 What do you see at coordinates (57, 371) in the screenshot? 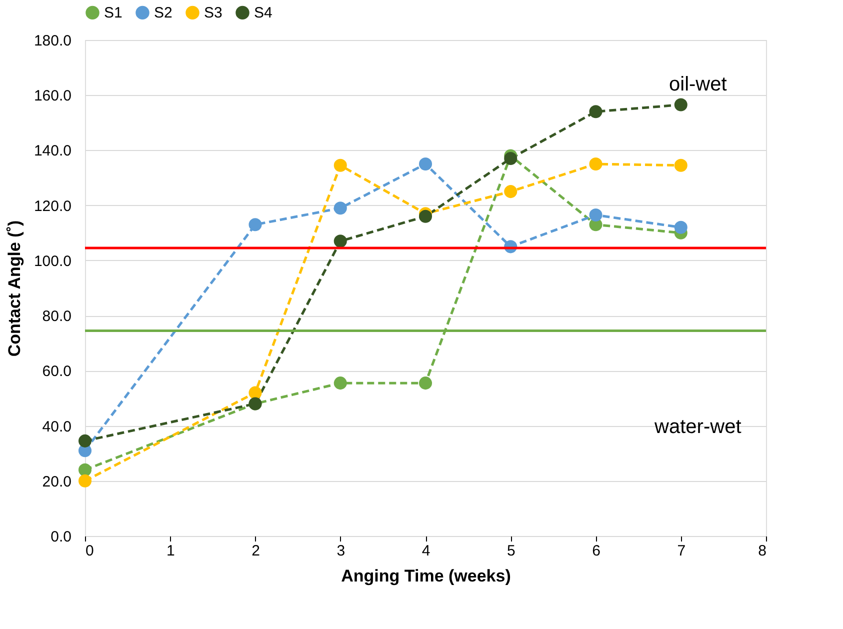
I see `y-tick-label: 60.0` at bounding box center [57, 371].